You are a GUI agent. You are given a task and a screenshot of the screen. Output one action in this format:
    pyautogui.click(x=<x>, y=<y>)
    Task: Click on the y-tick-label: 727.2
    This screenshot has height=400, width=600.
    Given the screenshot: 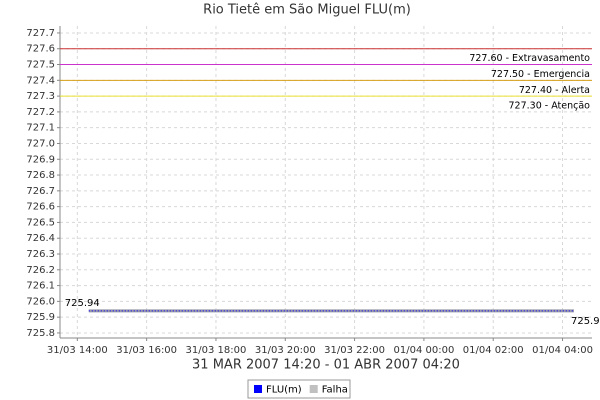 What is the action you would take?
    pyautogui.click(x=40, y=112)
    